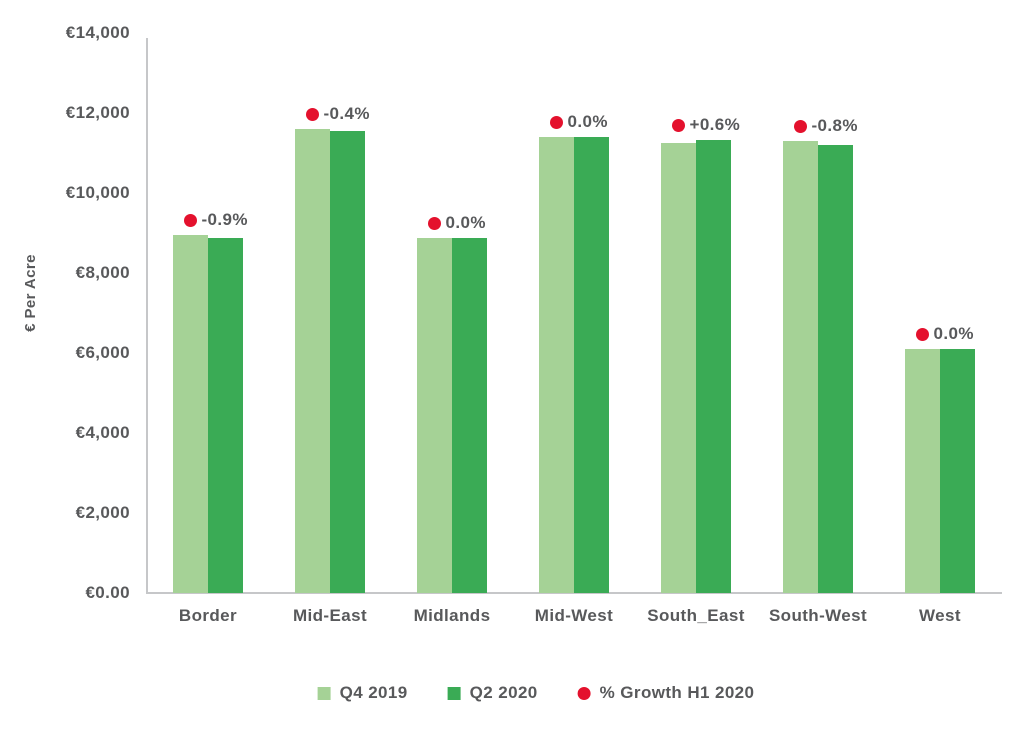  Describe the element at coordinates (312, 361) in the screenshot. I see `bar-q4-2019-mid-east` at that location.